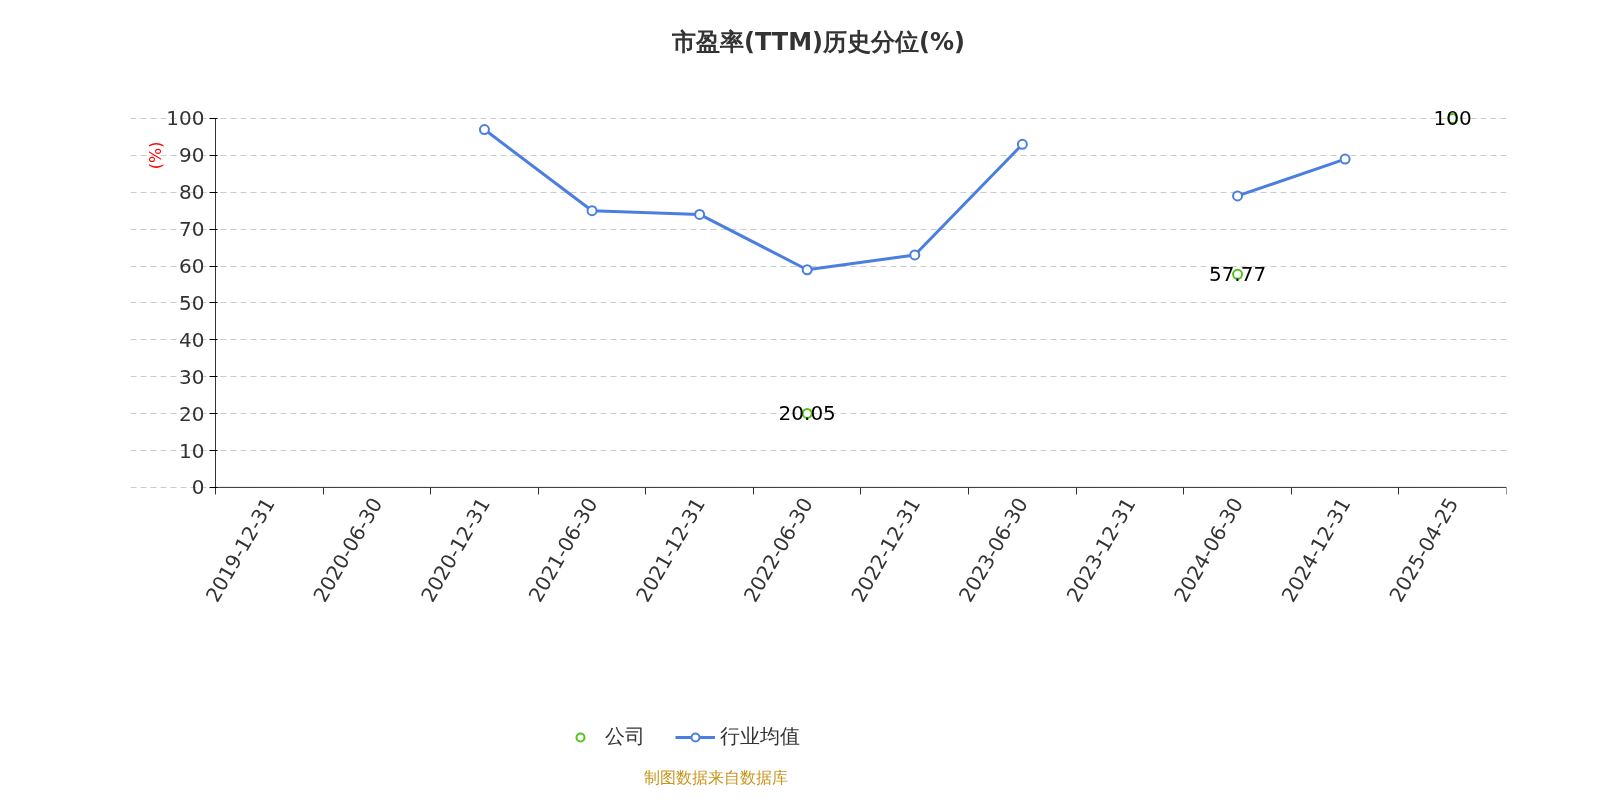 Image resolution: width=1600 pixels, height=800 pixels. Describe the element at coordinates (198, 487) in the screenshot. I see `y-tick-label: 0` at that location.